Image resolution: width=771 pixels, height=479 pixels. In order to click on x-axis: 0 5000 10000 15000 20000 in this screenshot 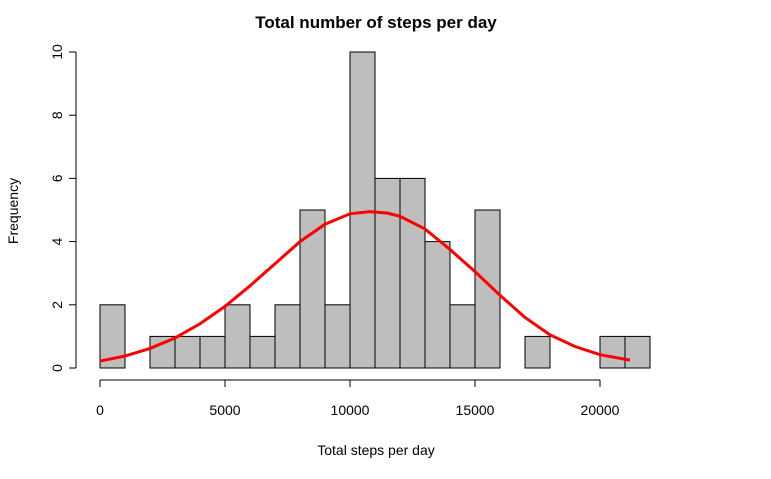, I will do `click(358, 398)`.